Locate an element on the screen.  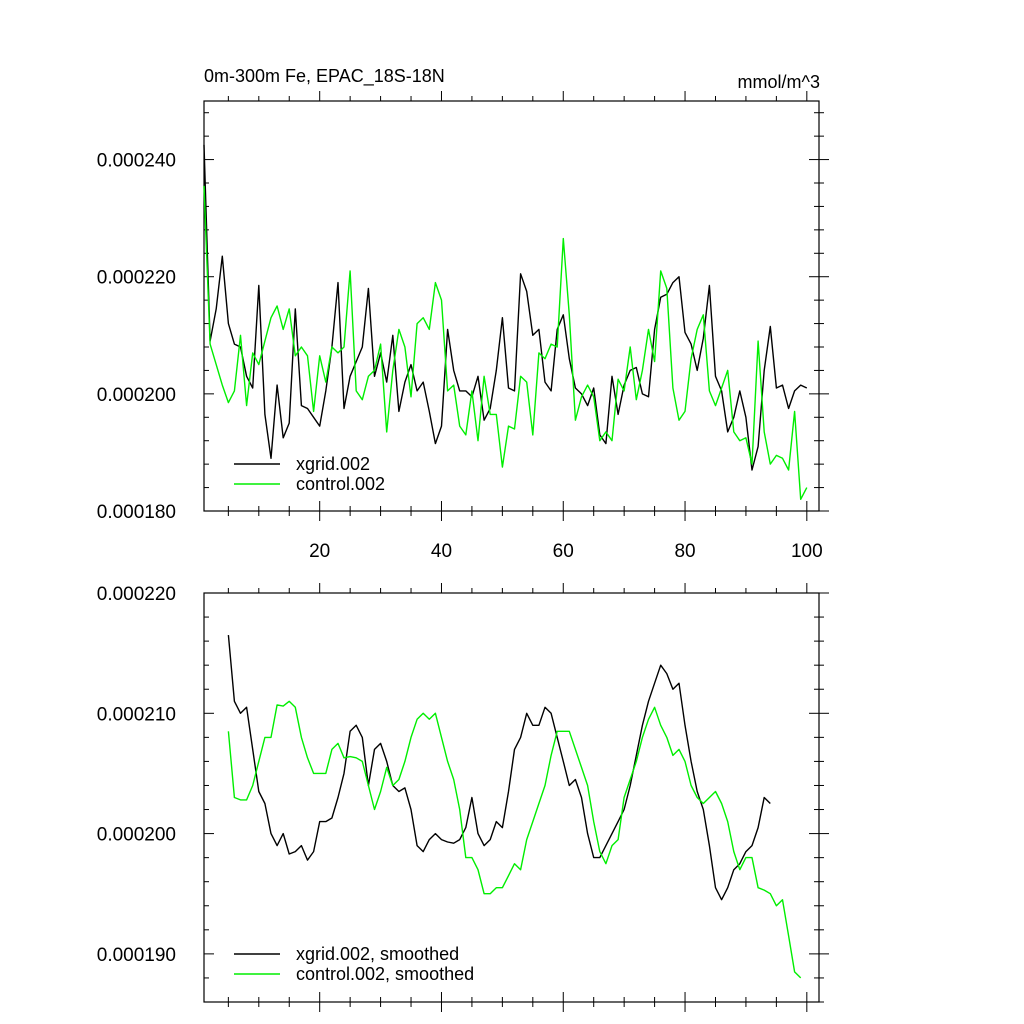
y-tick-label: 0.000190 is located at coordinates (136, 955).